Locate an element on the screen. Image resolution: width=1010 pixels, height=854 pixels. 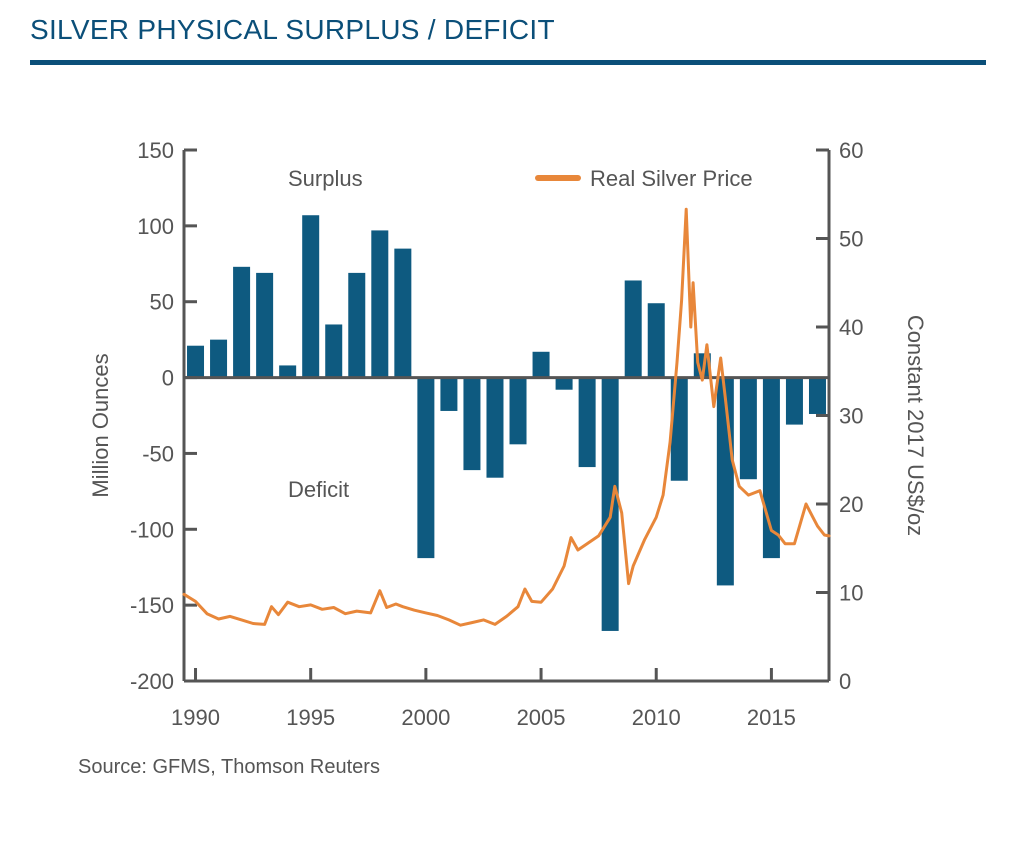
y-left-tick-label: 0 is located at coordinates (168, 378).